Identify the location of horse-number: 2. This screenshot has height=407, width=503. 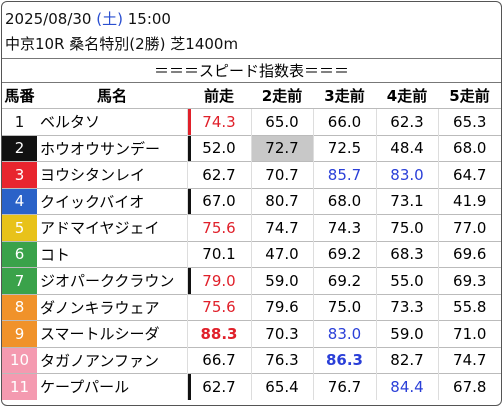
(19, 148).